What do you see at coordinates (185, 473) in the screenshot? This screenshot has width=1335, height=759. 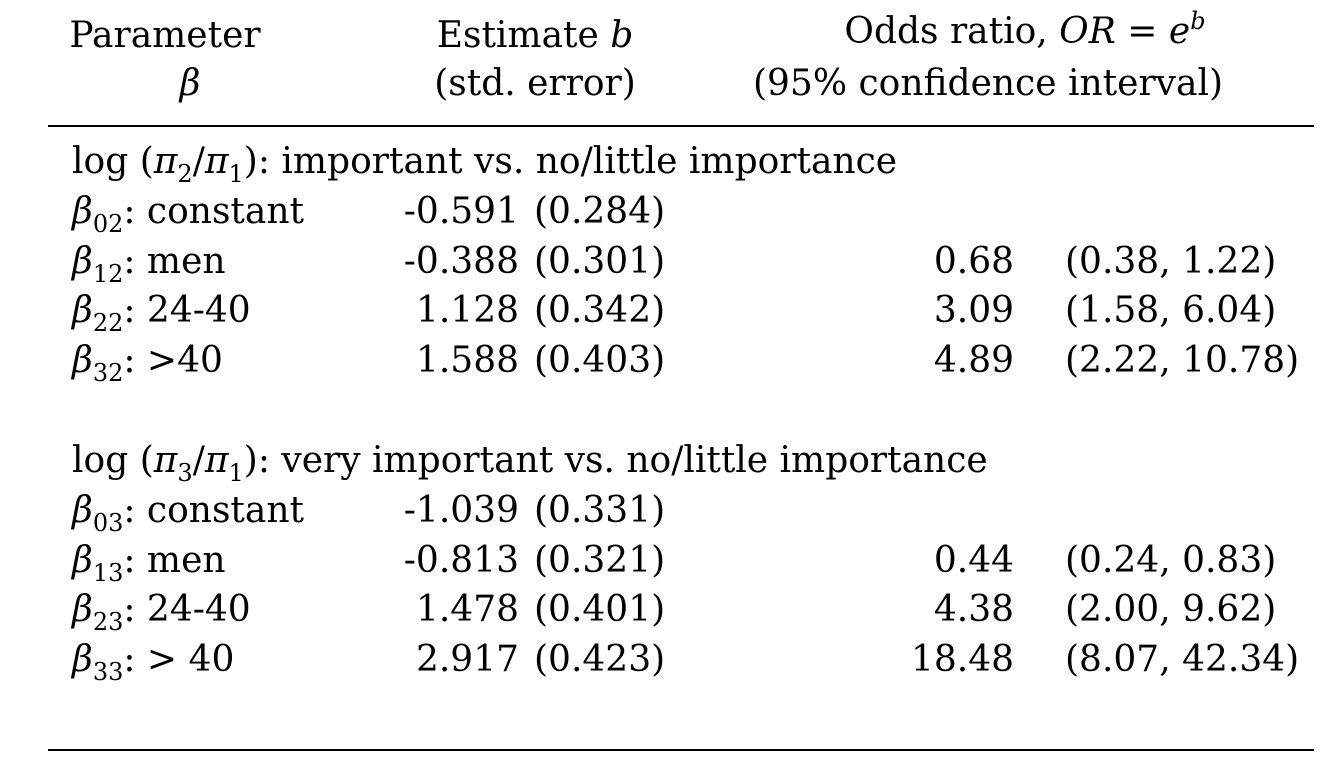 I see `section-title-num-sub: 3` at bounding box center [185, 473].